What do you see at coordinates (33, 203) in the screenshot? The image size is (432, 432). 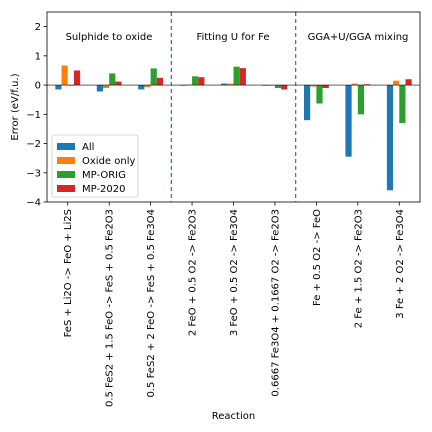 I see `y-tick-label: −4` at bounding box center [33, 203].